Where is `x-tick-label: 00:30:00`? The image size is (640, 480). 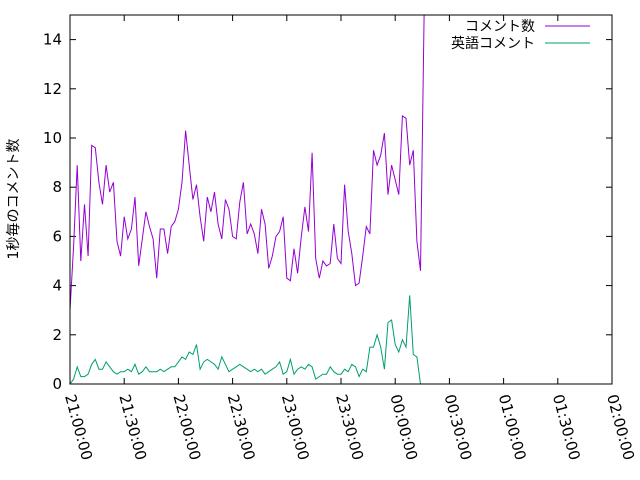
x-tick-label: 00:30:00 is located at coordinates (458, 427).